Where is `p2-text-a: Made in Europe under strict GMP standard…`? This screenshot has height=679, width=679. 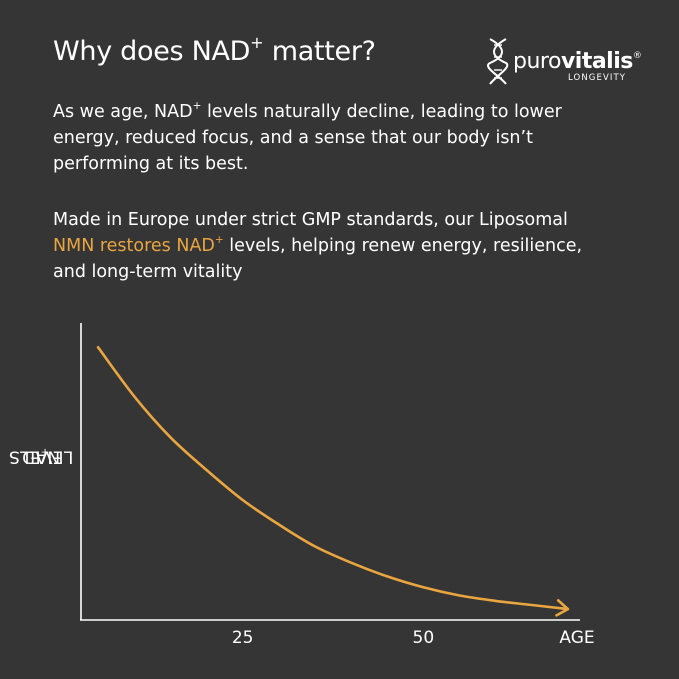
p2-text-a: Made in Europe under strict GMP standard… is located at coordinates (310, 220).